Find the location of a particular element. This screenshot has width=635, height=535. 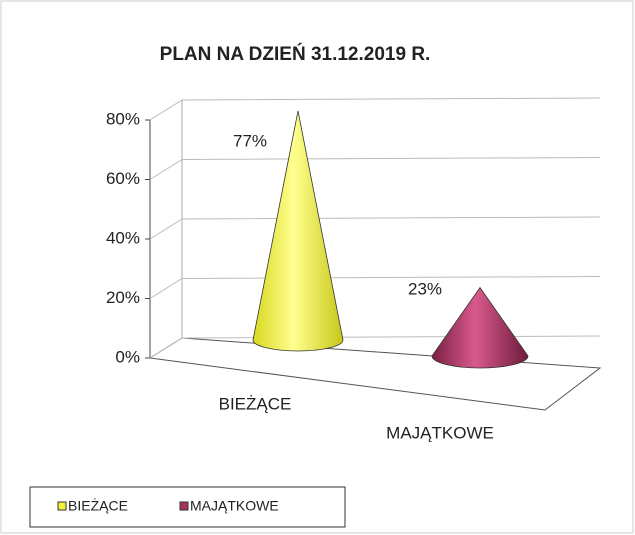

x-tick-label: BIEŻĄCE is located at coordinates (255, 403).